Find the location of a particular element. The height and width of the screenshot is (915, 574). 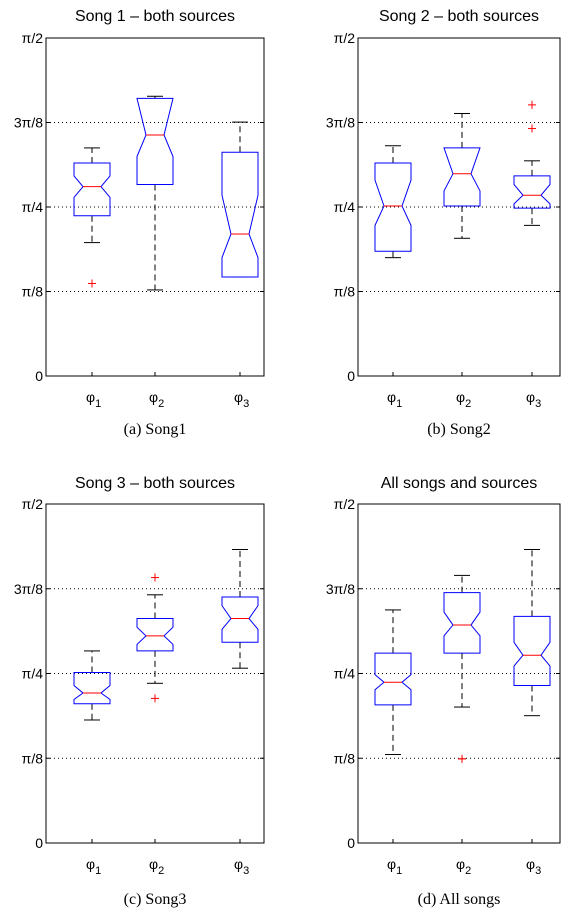

chart-title: Song 1 – both sources is located at coordinates (155, 16).